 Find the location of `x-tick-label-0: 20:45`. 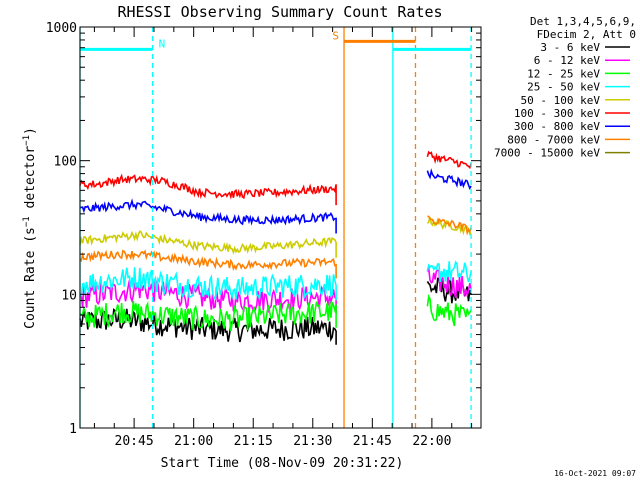

x-tick-label-0: 20:45 is located at coordinates (134, 441).